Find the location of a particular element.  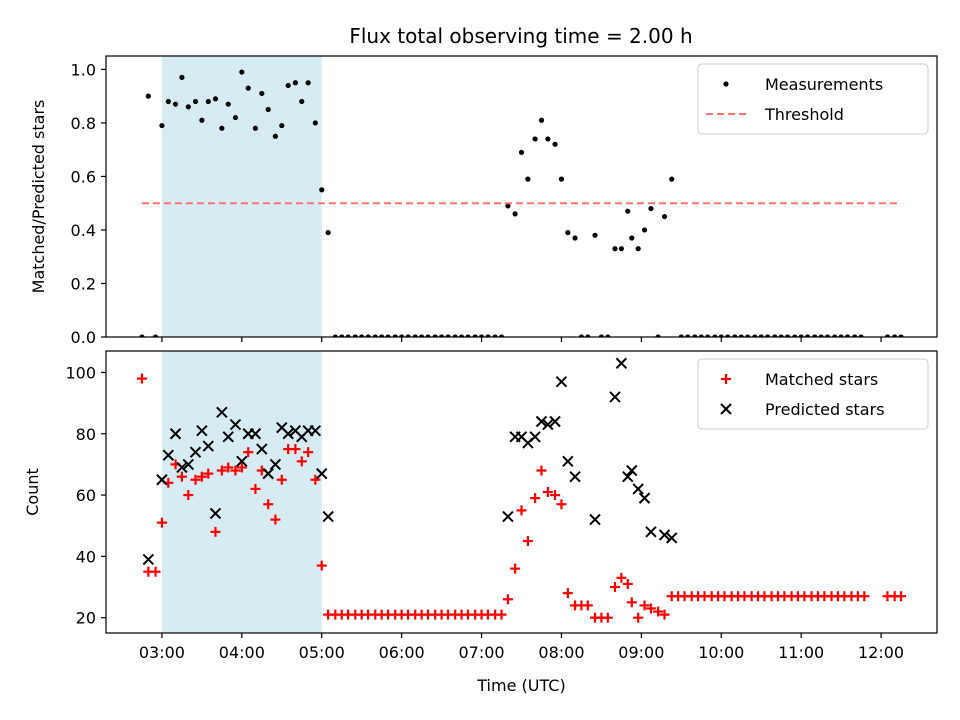

legend-label: Predicted stars is located at coordinates (825, 409).